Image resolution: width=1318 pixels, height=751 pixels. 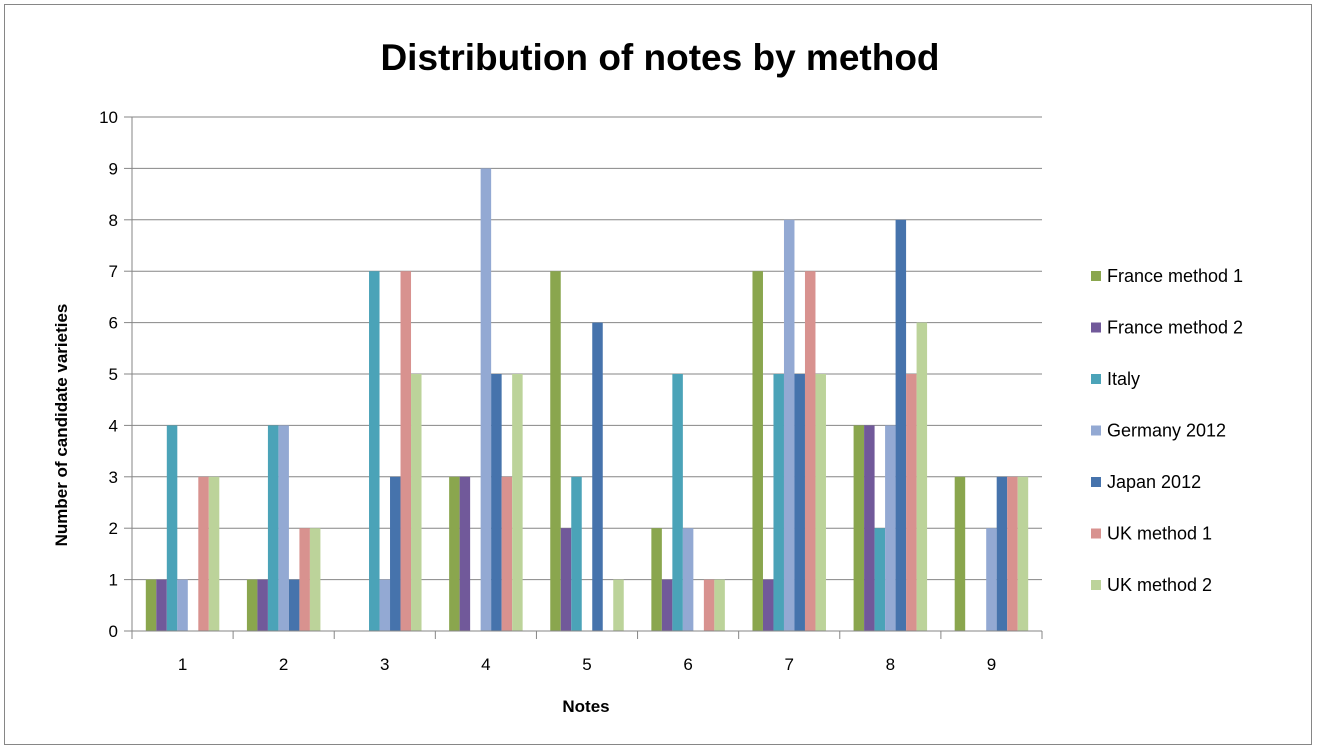 What do you see at coordinates (1123, 379) in the screenshot?
I see `legend-label: Italy` at bounding box center [1123, 379].